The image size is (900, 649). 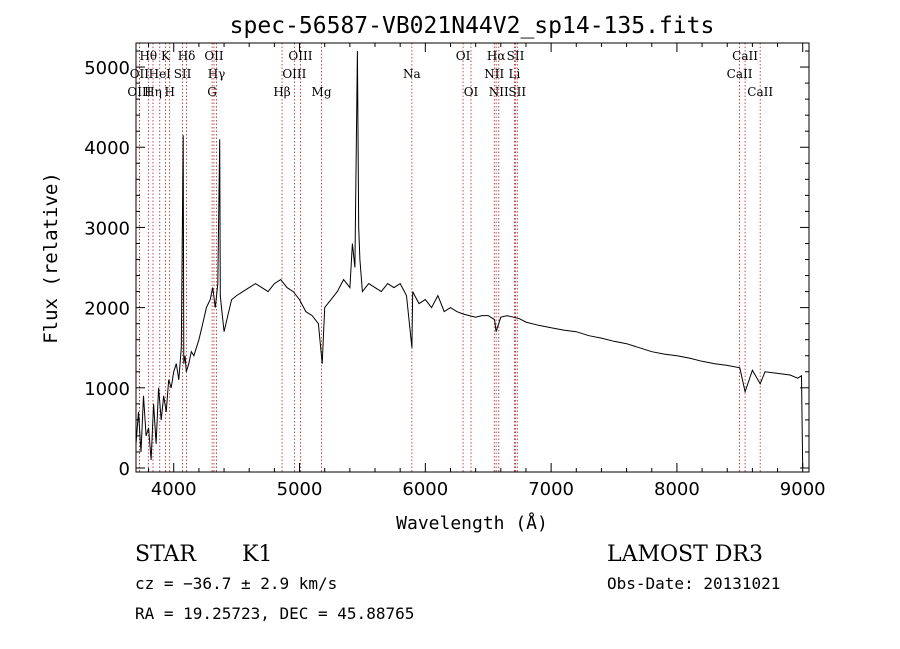 What do you see at coordinates (472, 26) in the screenshot?
I see `chart-title: spec-56587-VB021N44V2_sp14-135.fits` at bounding box center [472, 26].